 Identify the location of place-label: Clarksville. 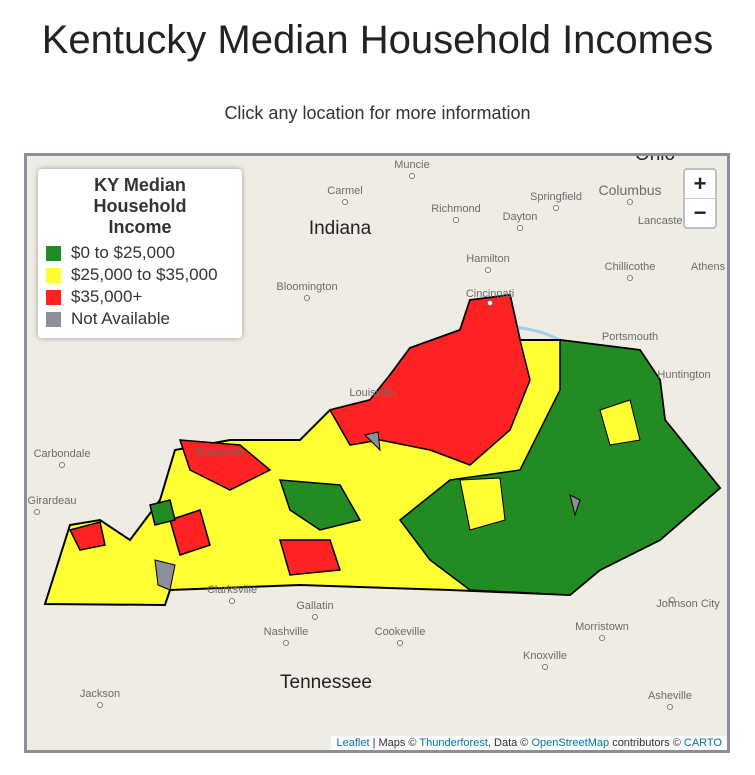
(232, 590).